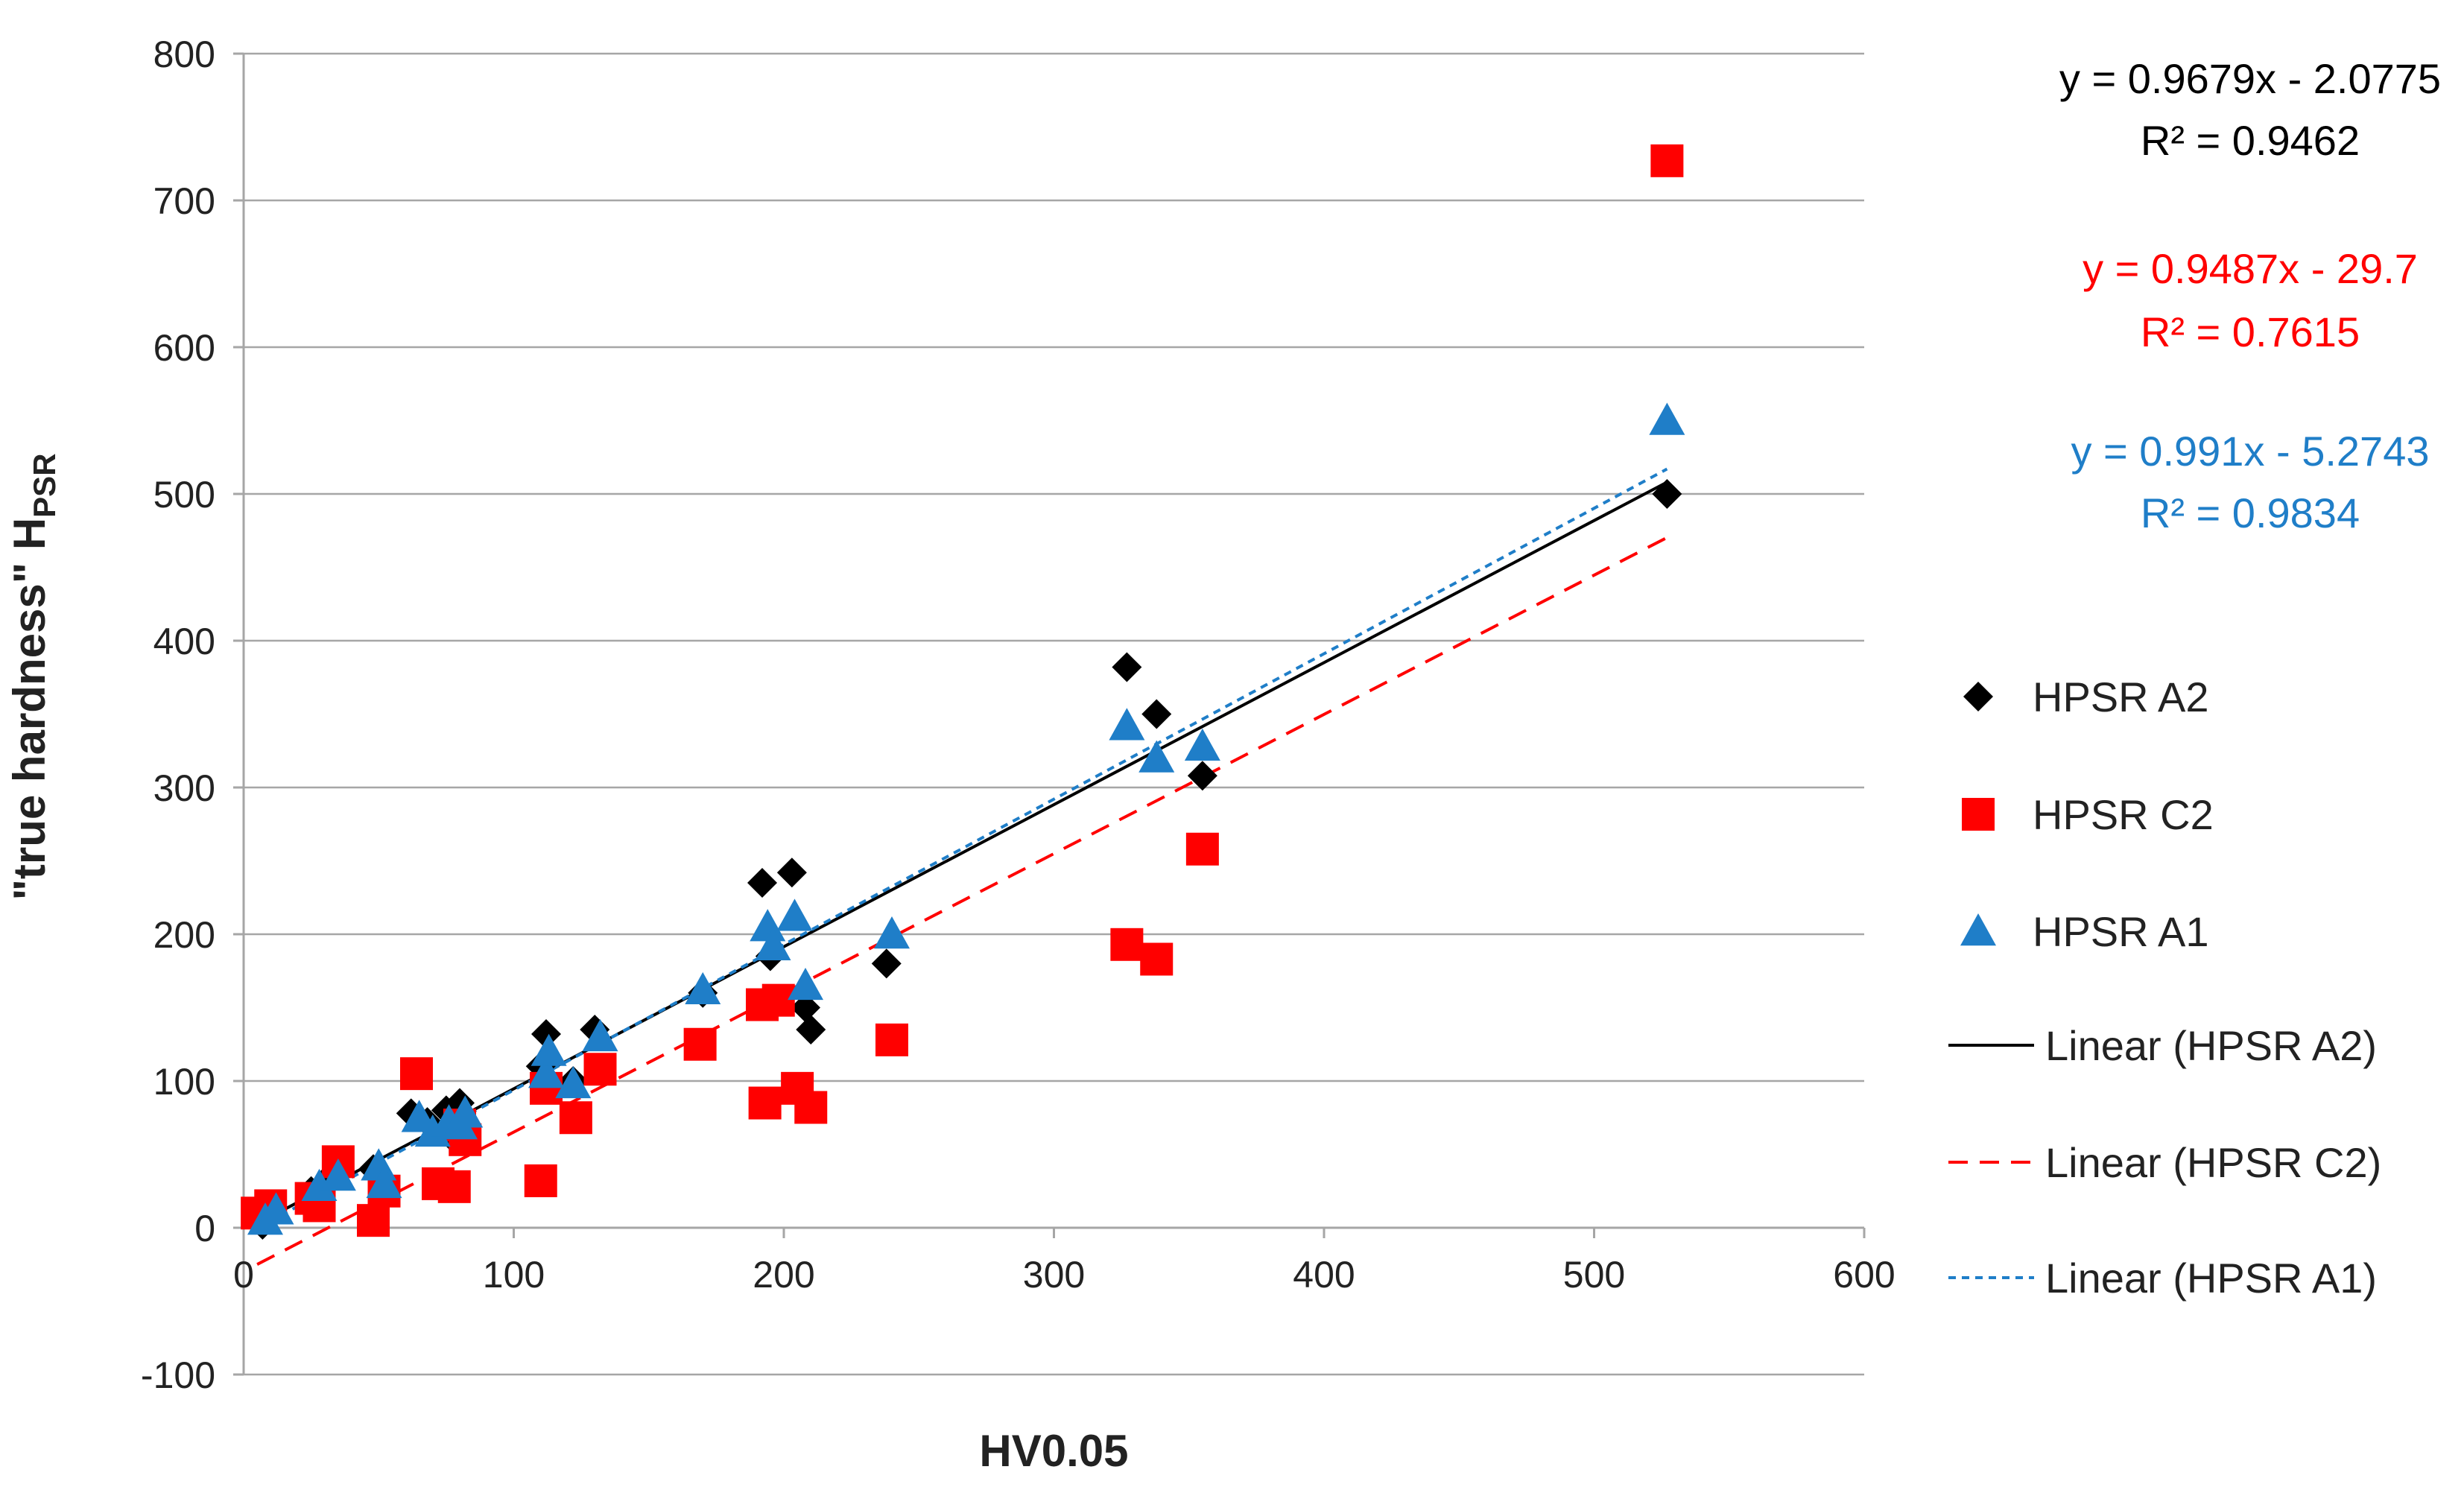 The width and height of the screenshot is (2464, 1490). What do you see at coordinates (1054, 1275) in the screenshot?
I see `x-tick-label-300: 300` at bounding box center [1054, 1275].